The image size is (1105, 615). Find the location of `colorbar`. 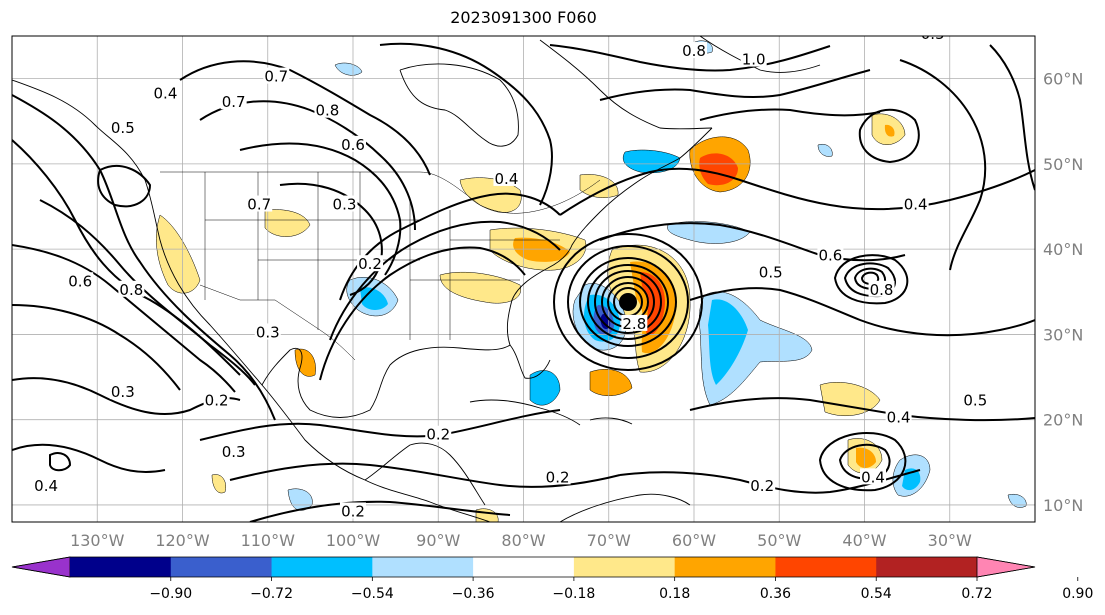

colorbar is located at coordinates (545, 568).